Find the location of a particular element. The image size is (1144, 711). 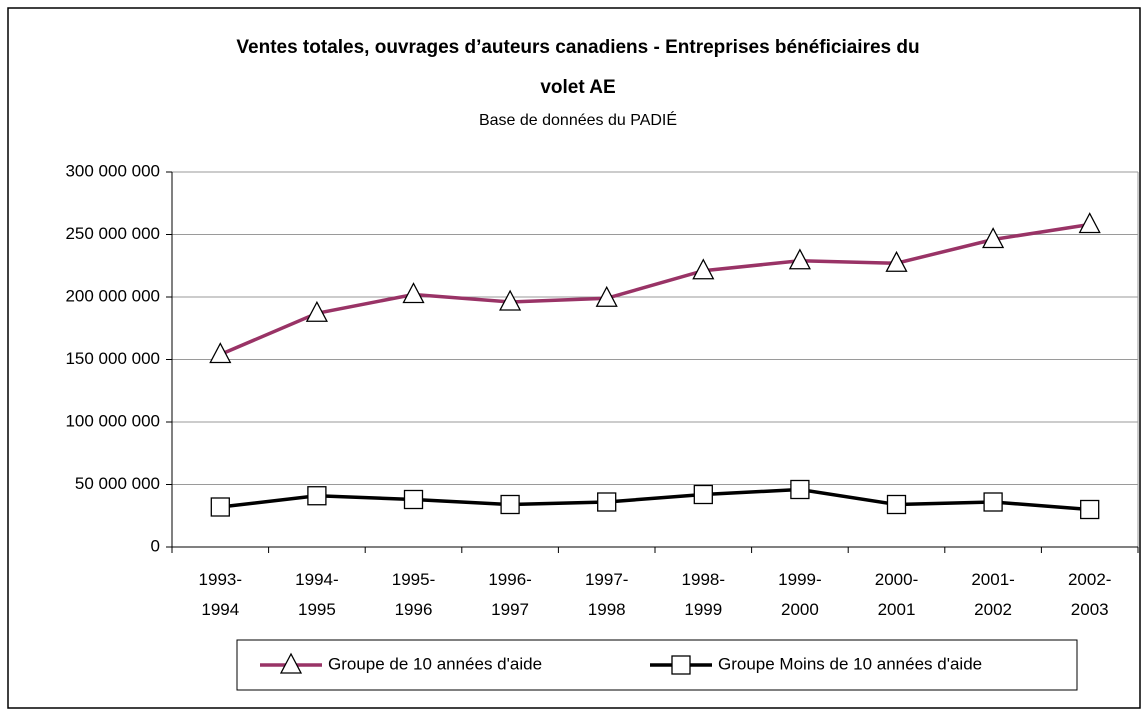

x-tick-label: 1994-1995 is located at coordinates (316, 594).